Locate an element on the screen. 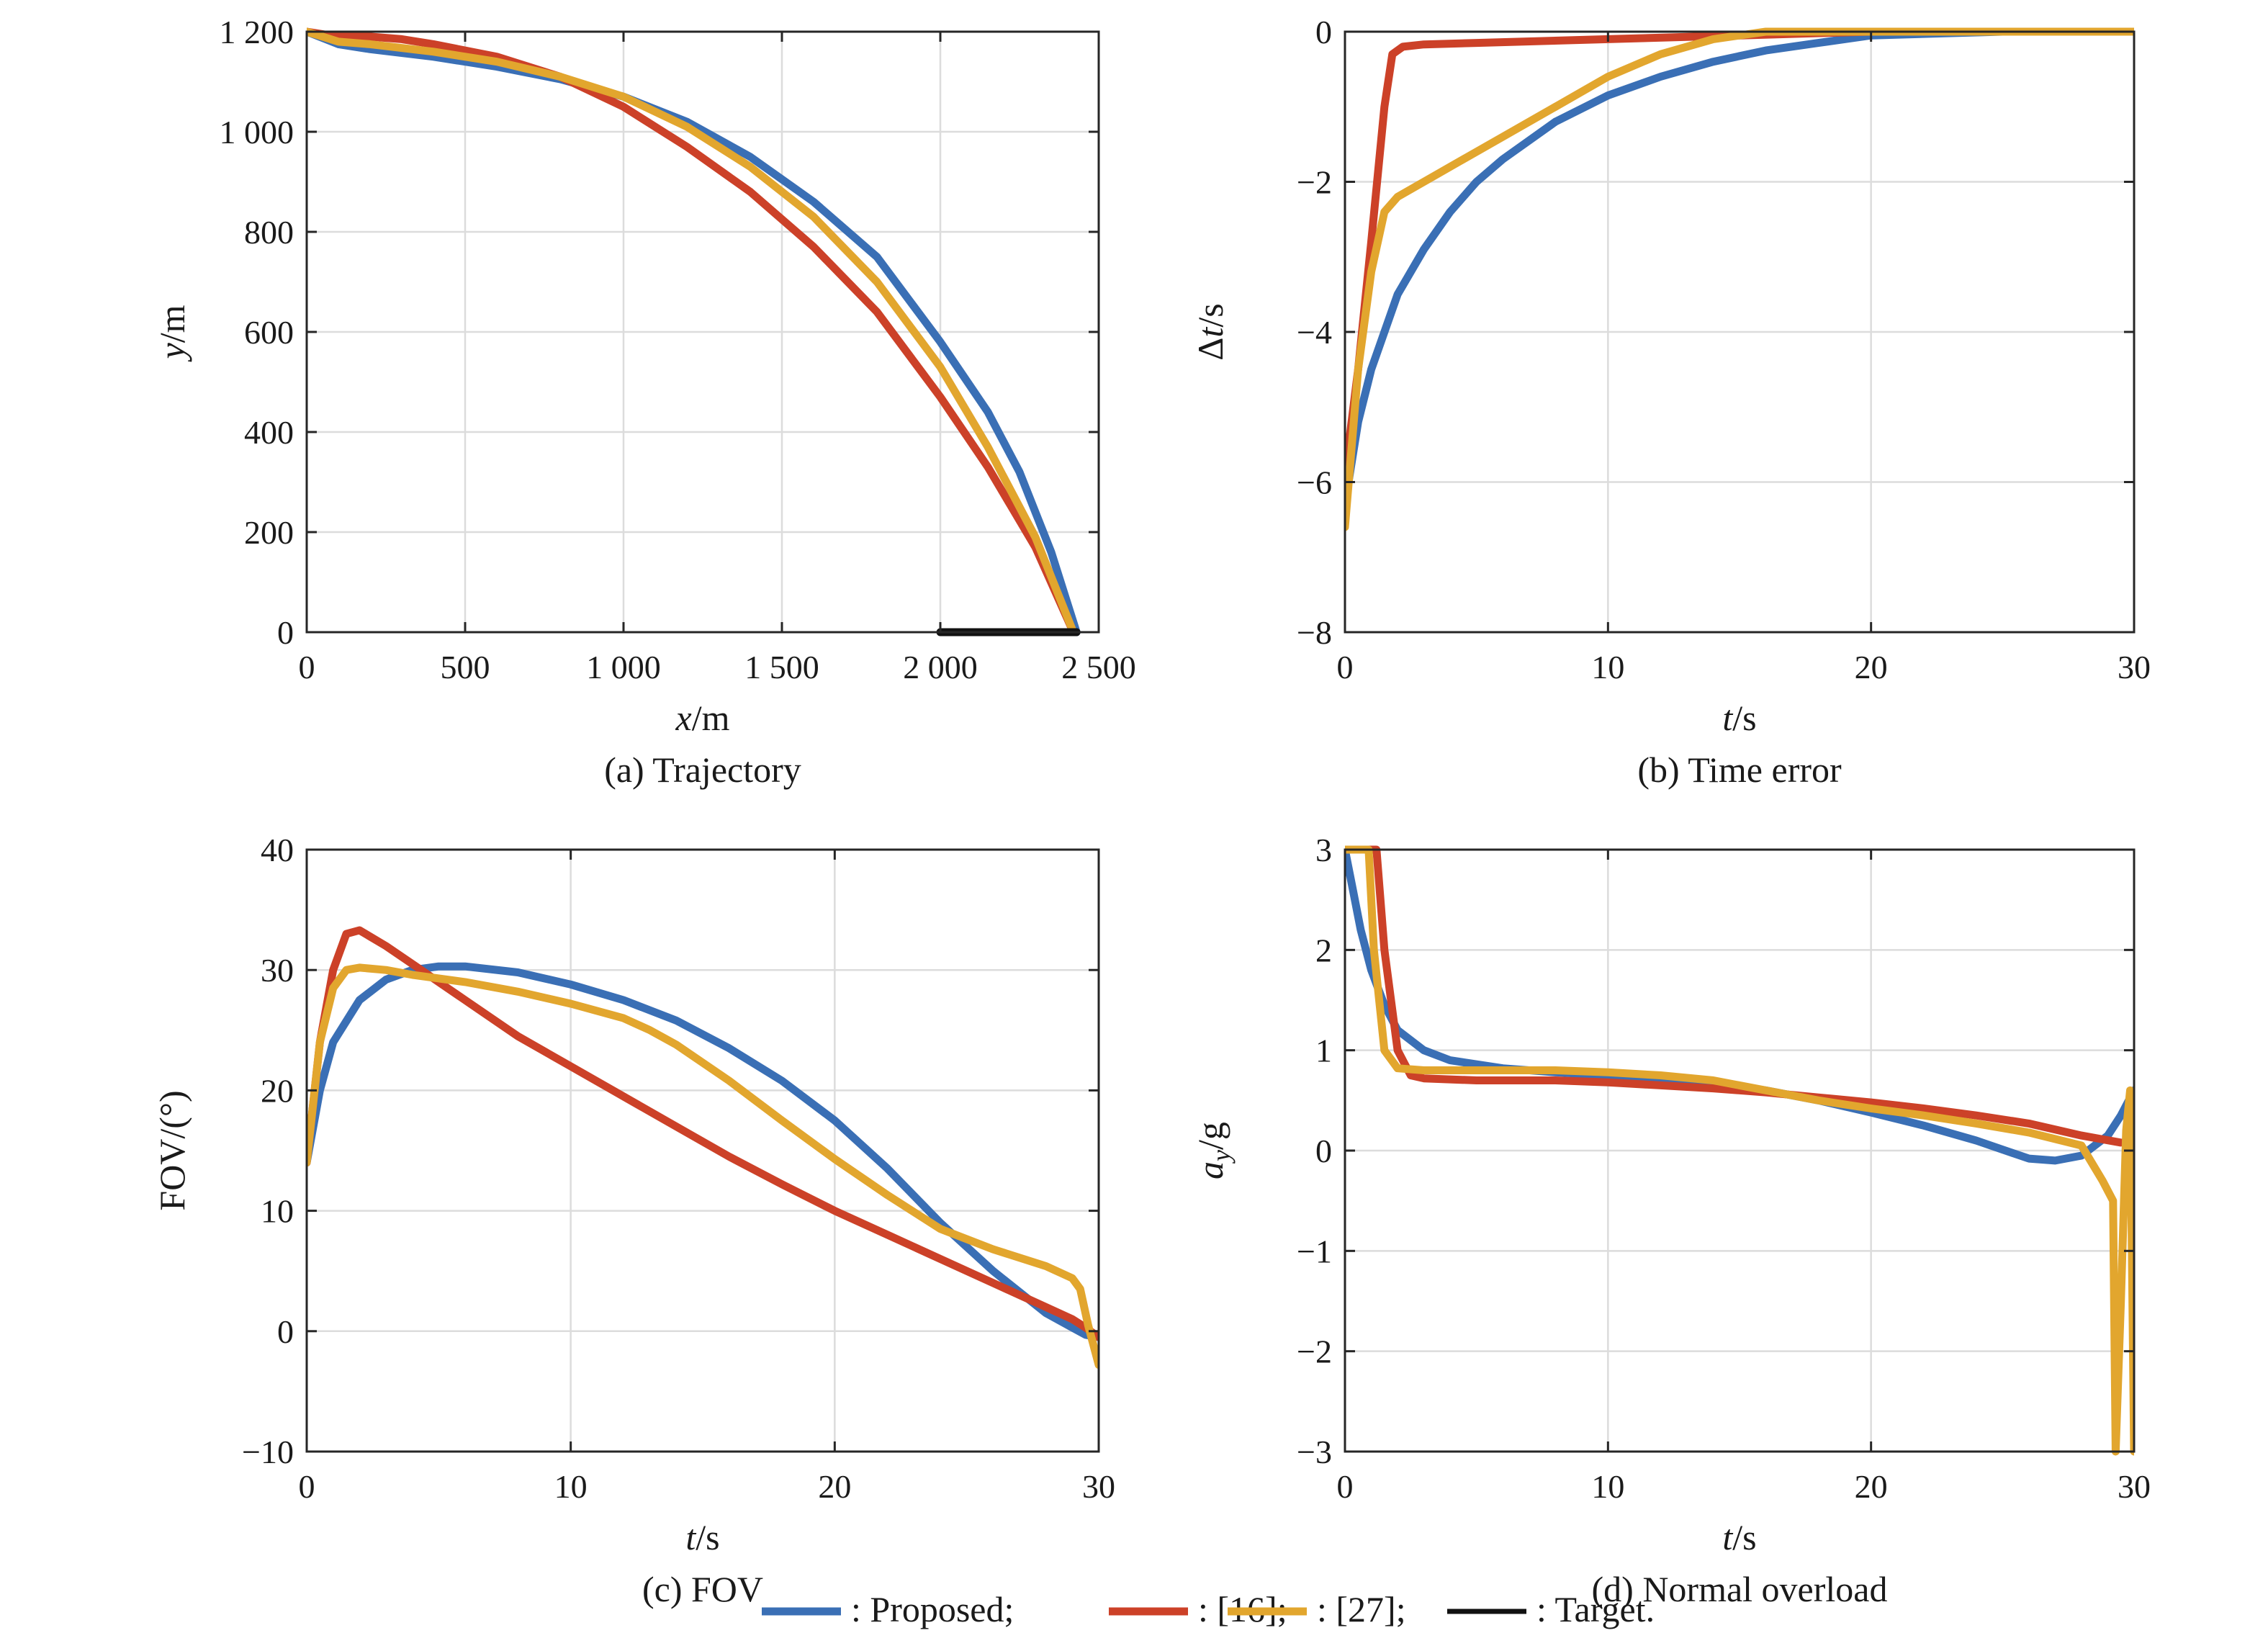 This screenshot has height=1651, width=2268. panel-caption: (c) FOV is located at coordinates (702, 1589).